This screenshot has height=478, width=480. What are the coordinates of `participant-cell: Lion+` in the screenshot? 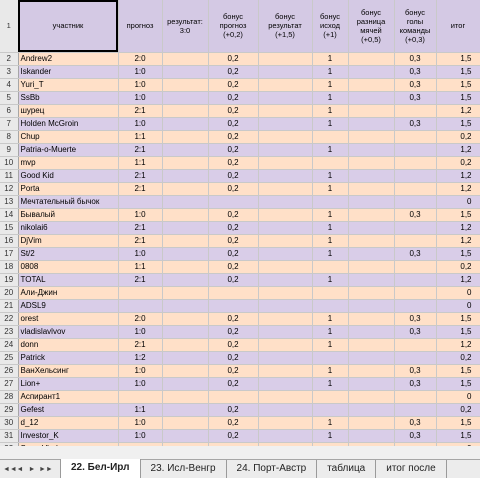 It's located at (68, 384).